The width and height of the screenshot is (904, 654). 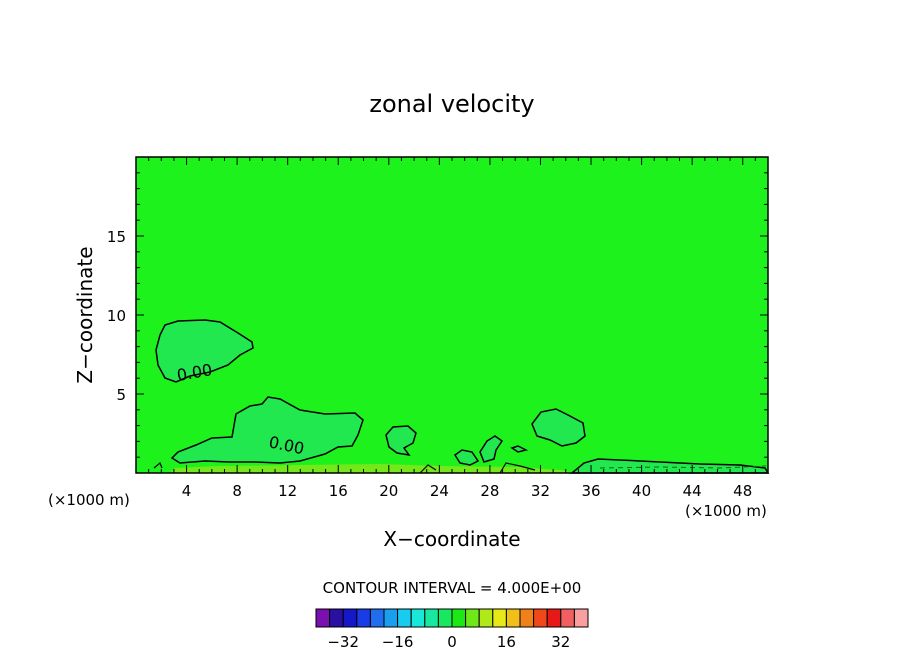 I want to click on contour-region-bottom-right, so click(x=669, y=466).